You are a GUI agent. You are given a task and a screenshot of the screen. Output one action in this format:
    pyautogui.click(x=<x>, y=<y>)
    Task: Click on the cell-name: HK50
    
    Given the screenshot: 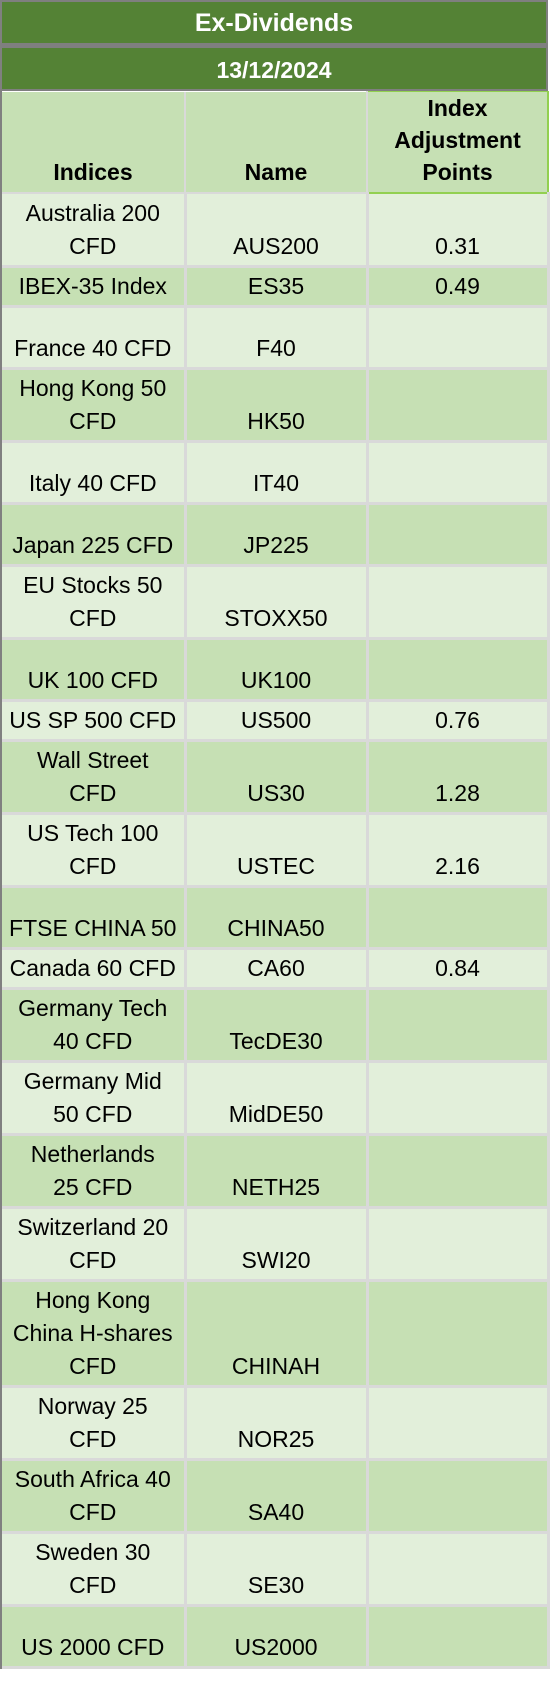 What is the action you would take?
    pyautogui.click(x=277, y=405)
    